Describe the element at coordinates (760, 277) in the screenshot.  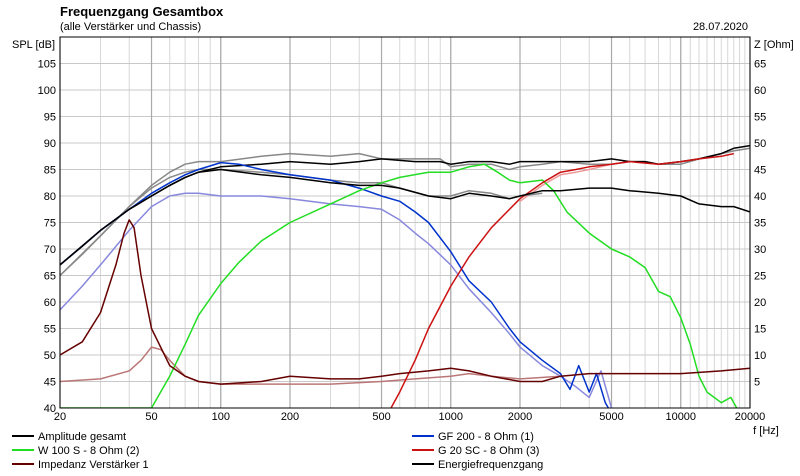
I see `y-tick-label-right: 25` at that location.